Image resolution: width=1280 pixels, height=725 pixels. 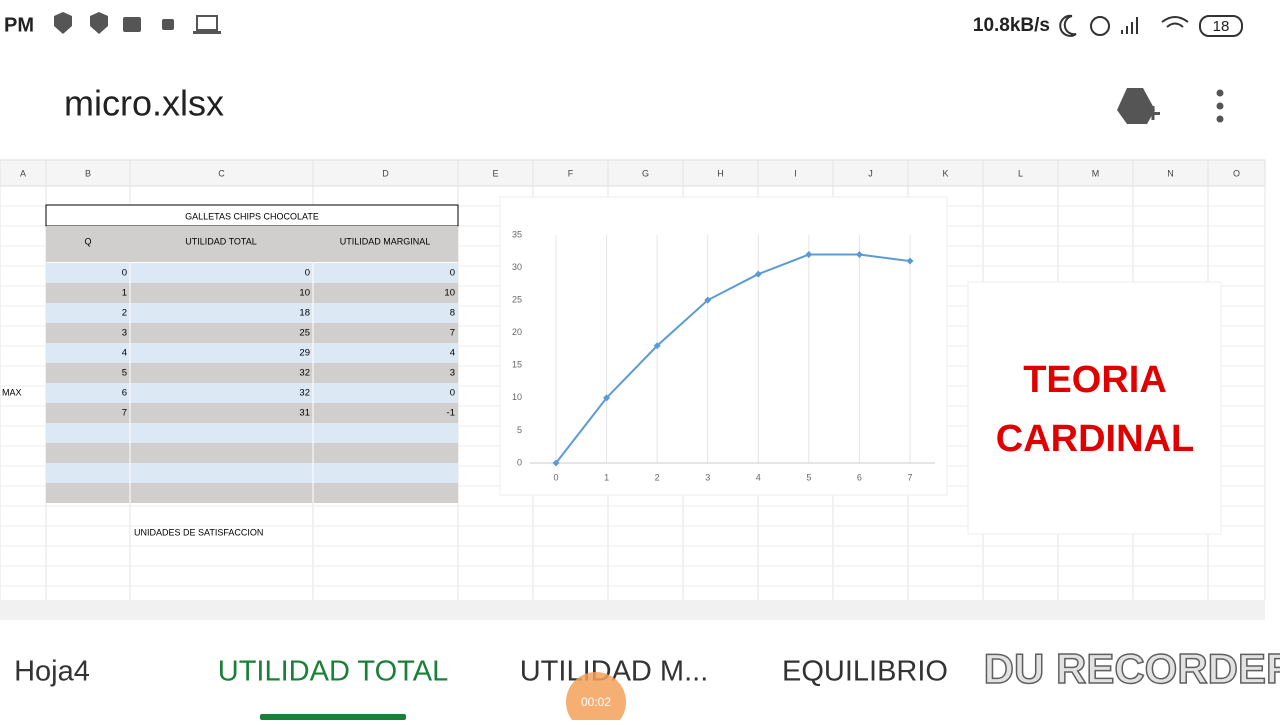 I want to click on status-icons, so click(x=137, y=23).